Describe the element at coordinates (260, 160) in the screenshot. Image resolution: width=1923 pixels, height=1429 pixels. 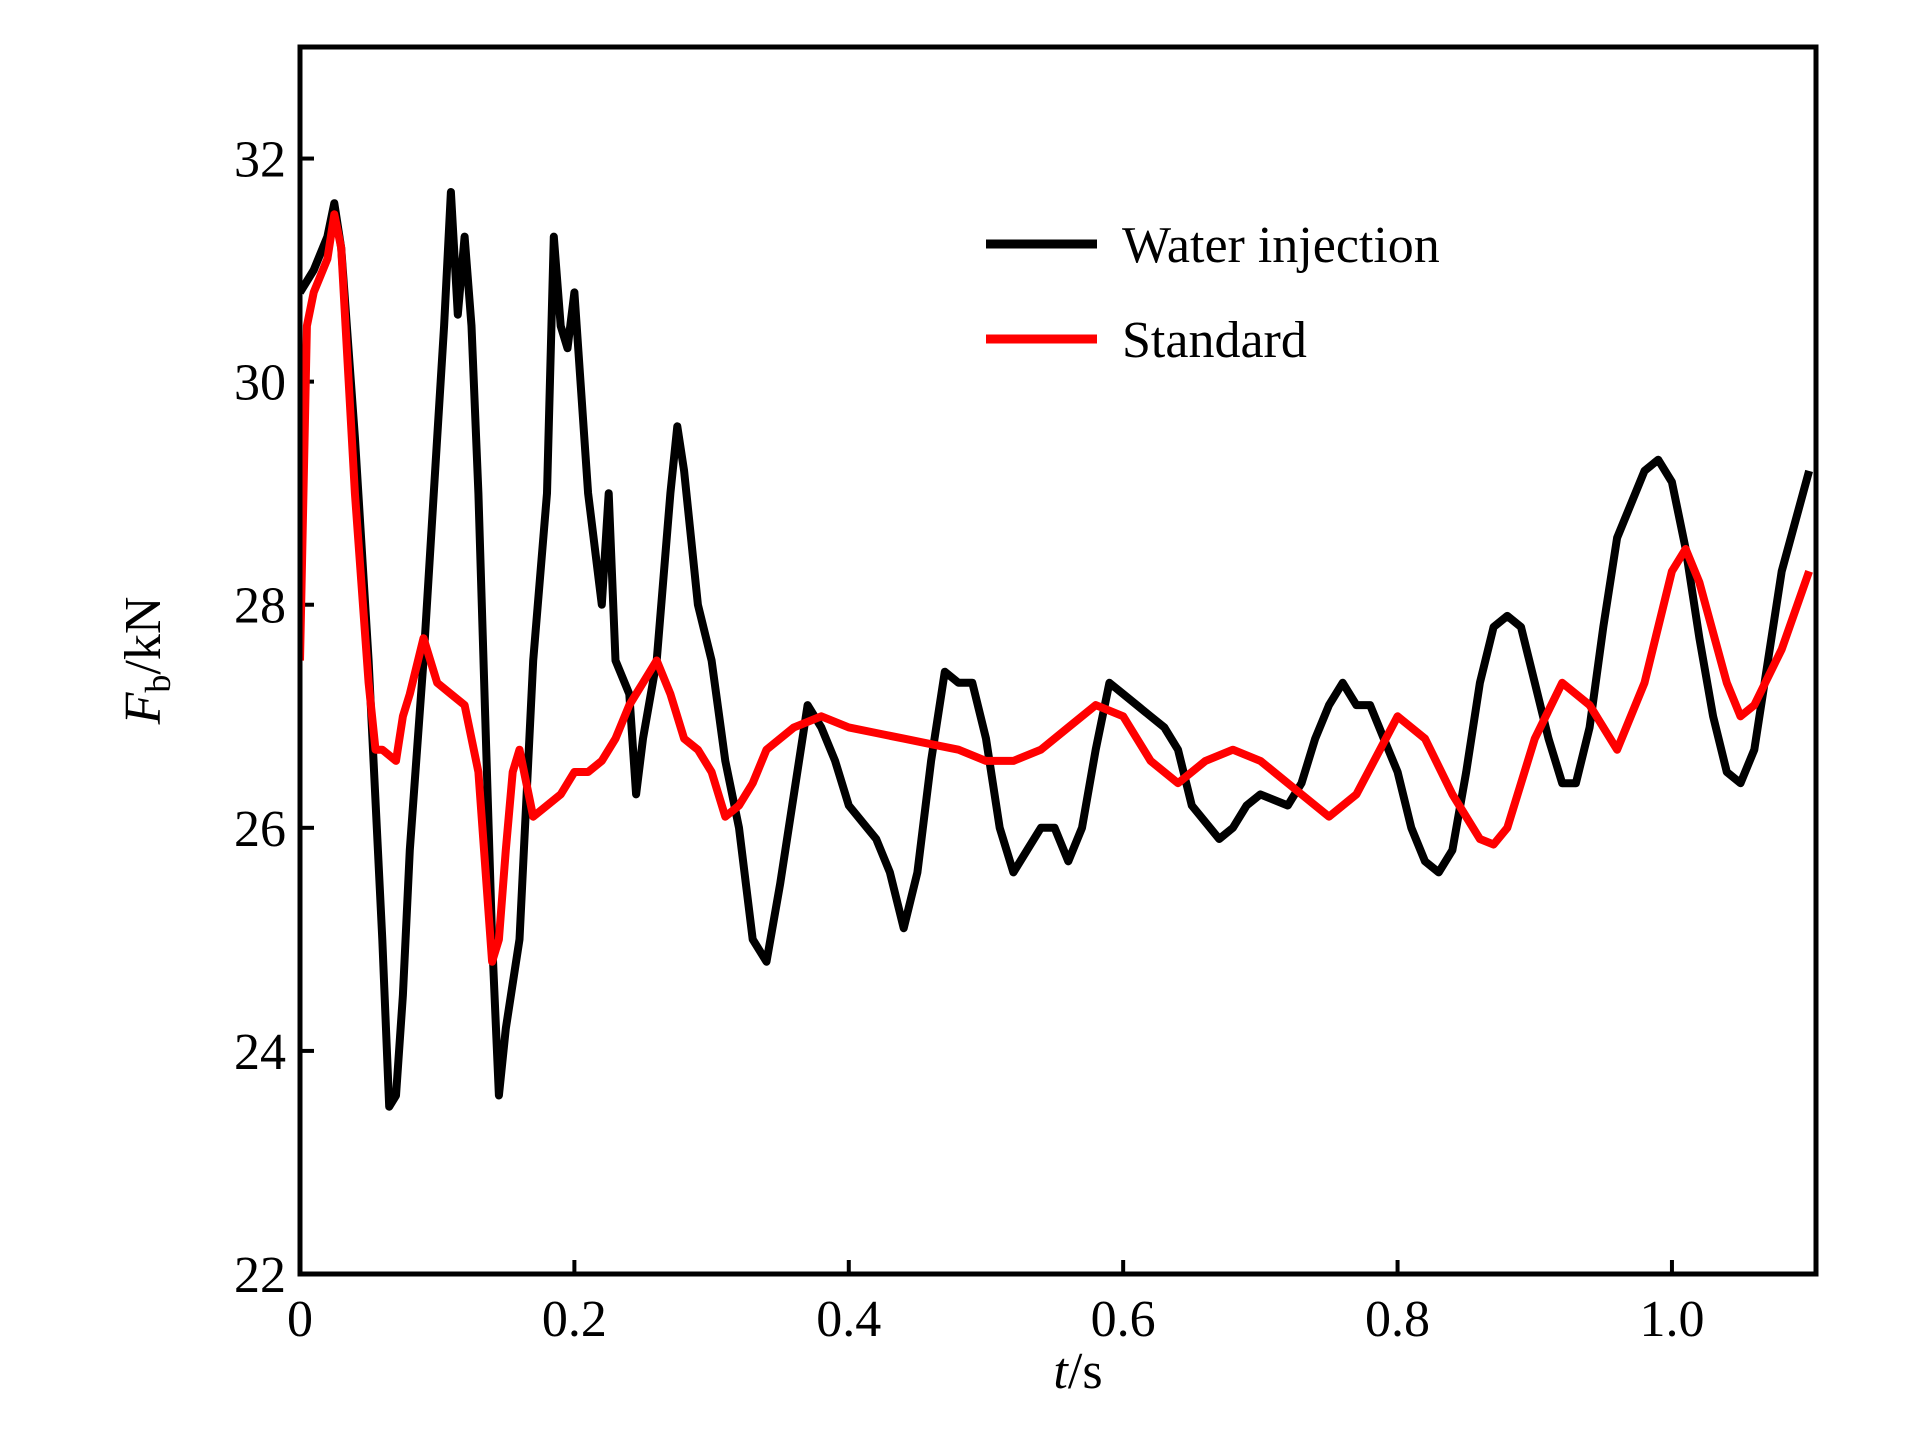
I see `y-tick-label: 32` at that location.